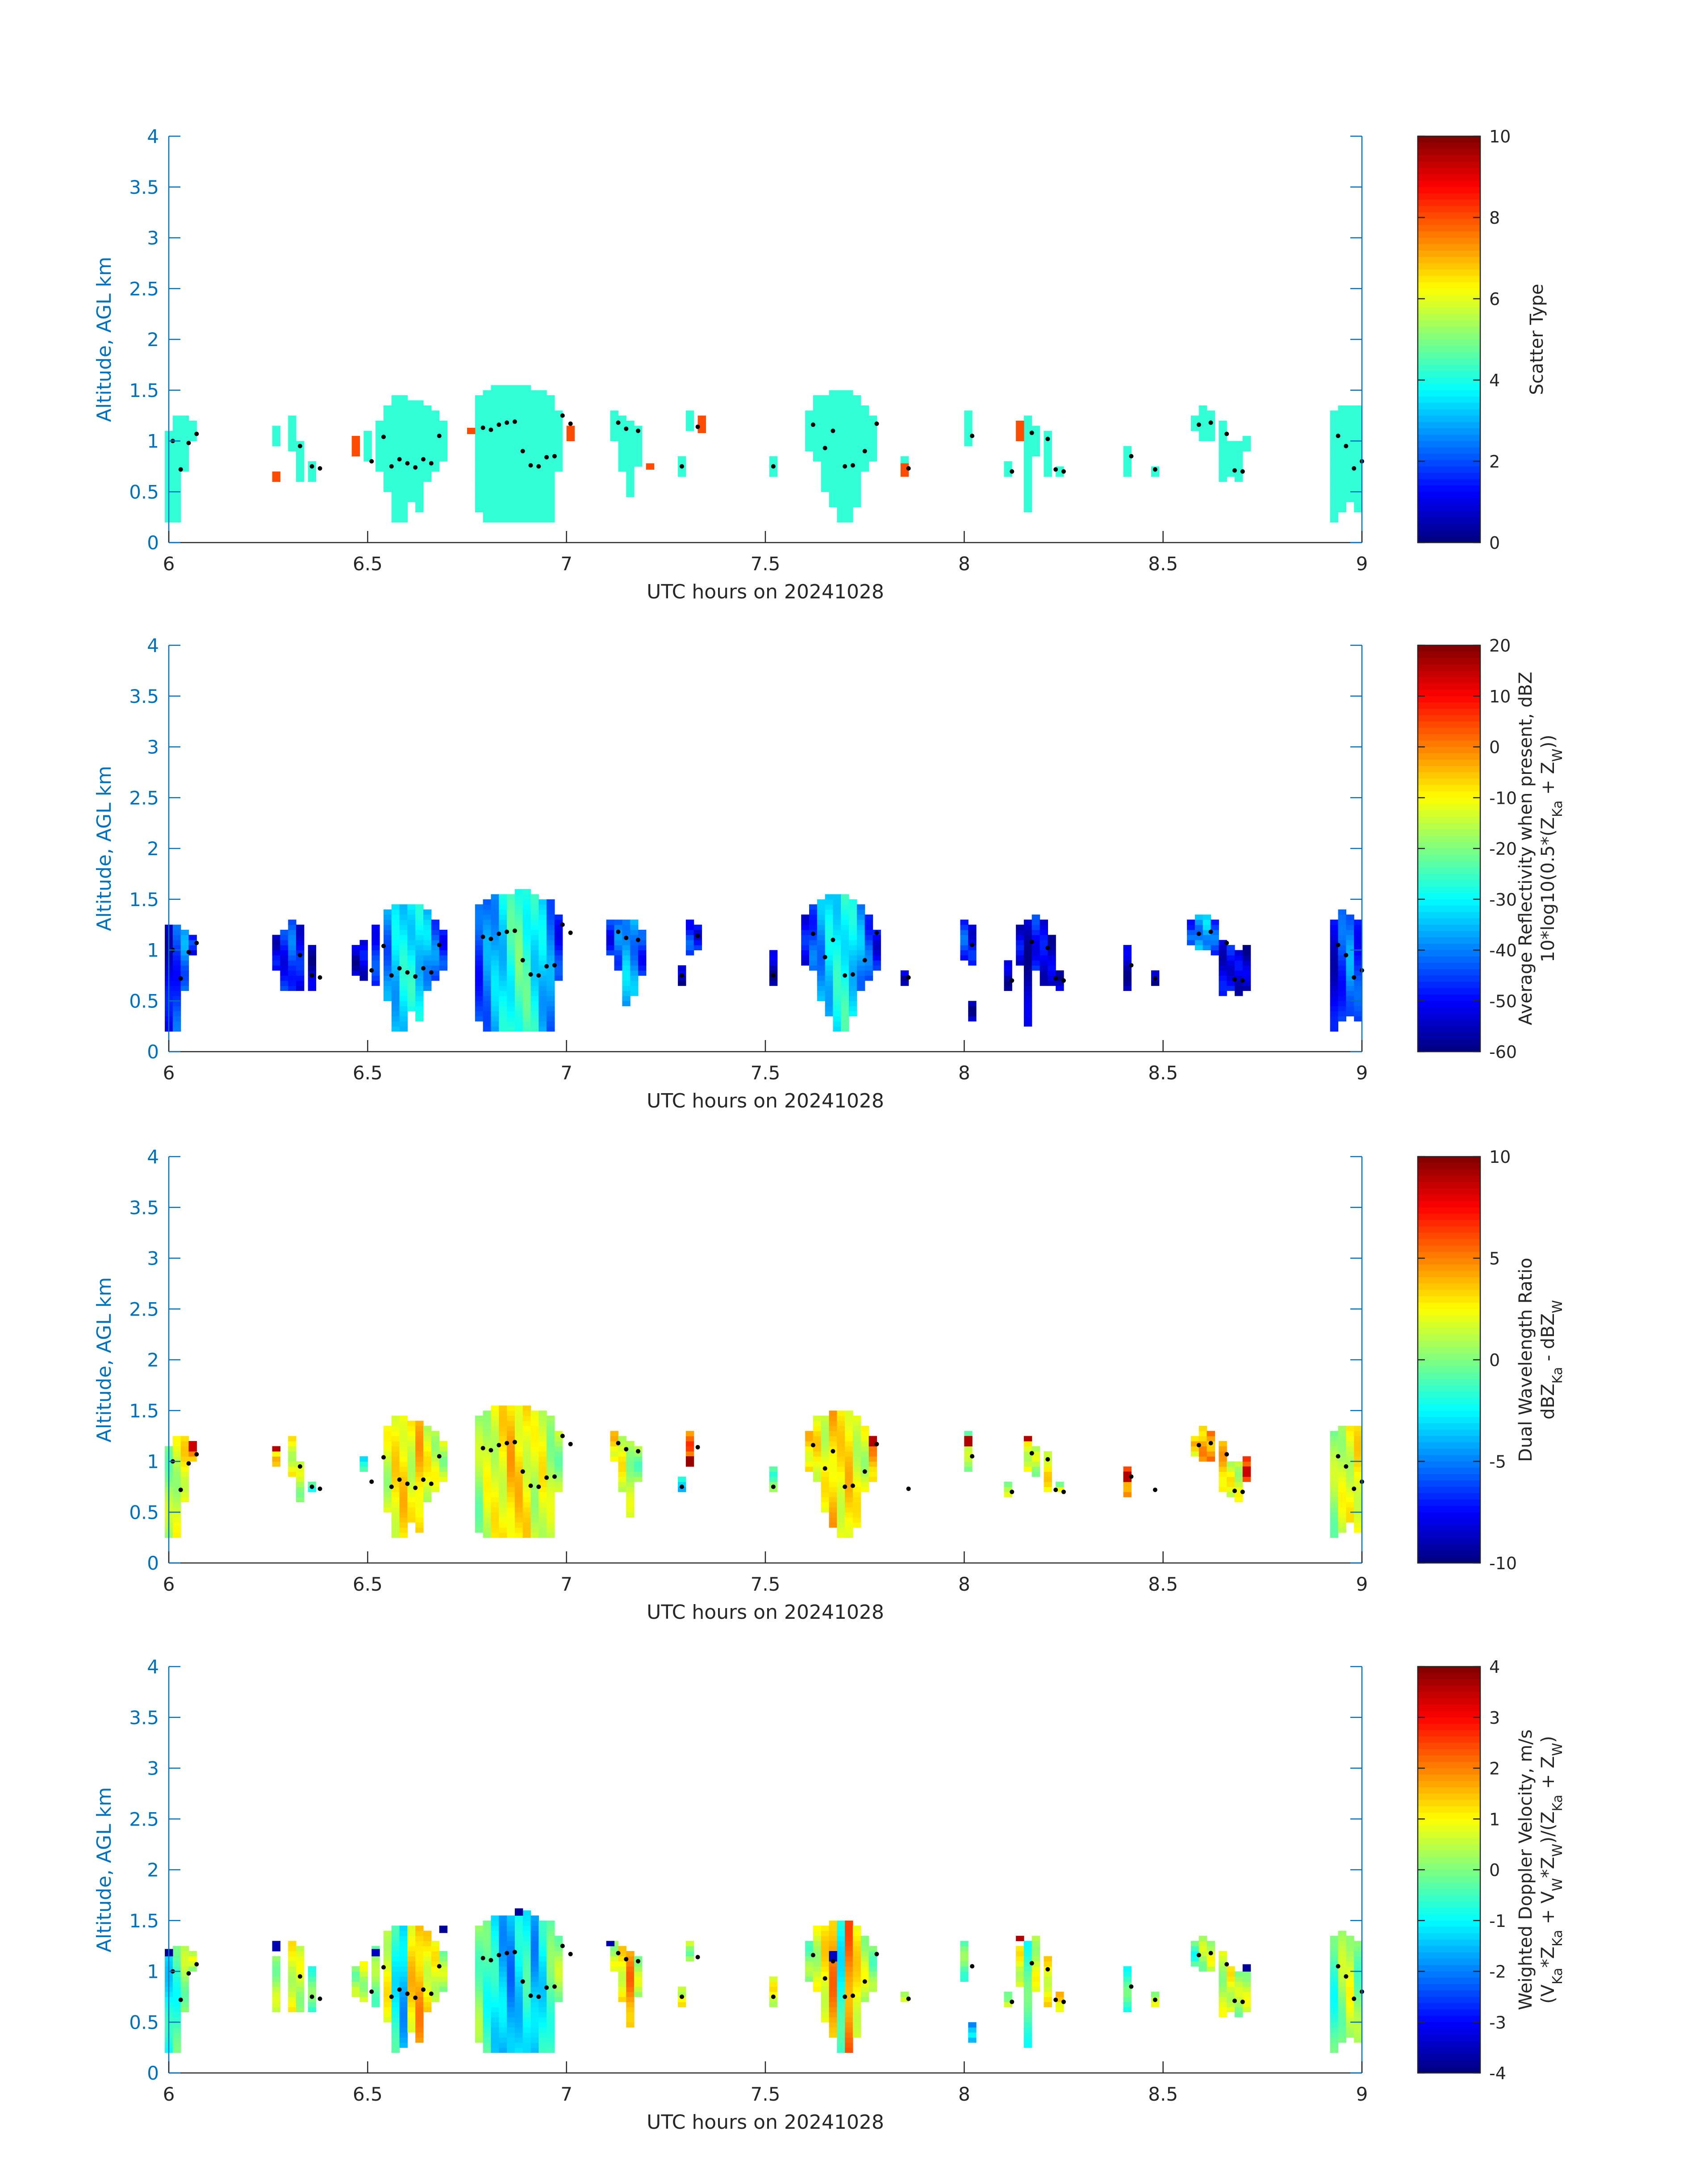  Describe the element at coordinates (748, 1370) in the screenshot. I see `axes: 6 6.5 7 7.5 8 8.5 900.511.522.533.54` at that location.